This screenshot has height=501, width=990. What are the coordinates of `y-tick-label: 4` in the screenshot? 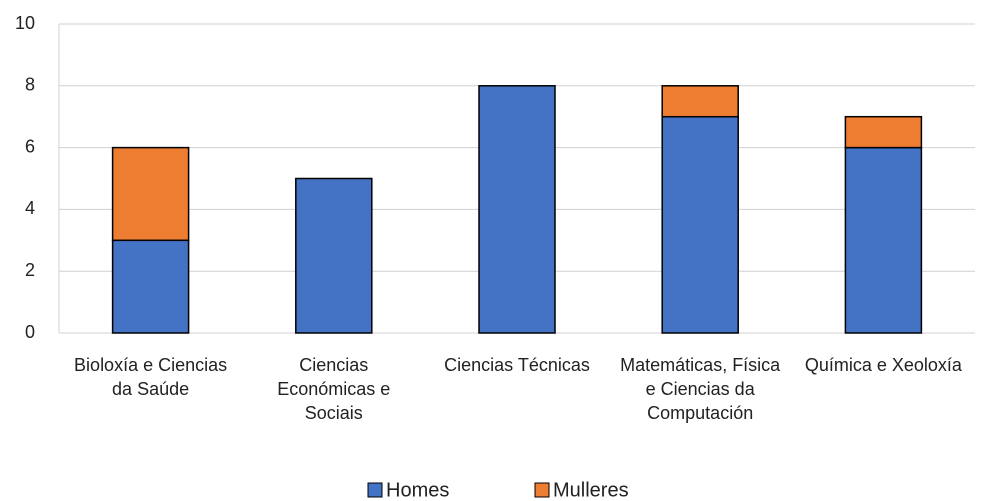 It's located at (30, 208).